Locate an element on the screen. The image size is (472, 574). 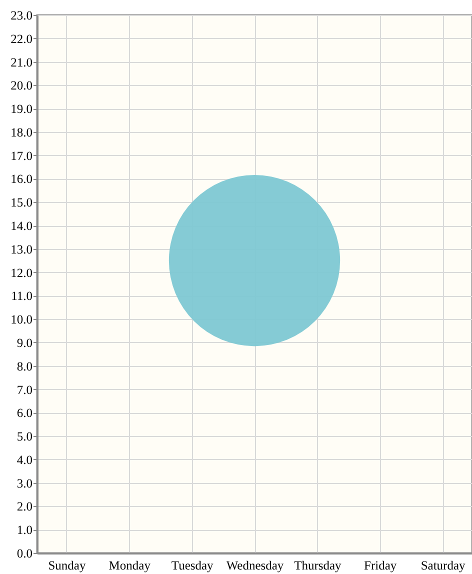
y-tick-label: 7.0 is located at coordinates (24, 389).